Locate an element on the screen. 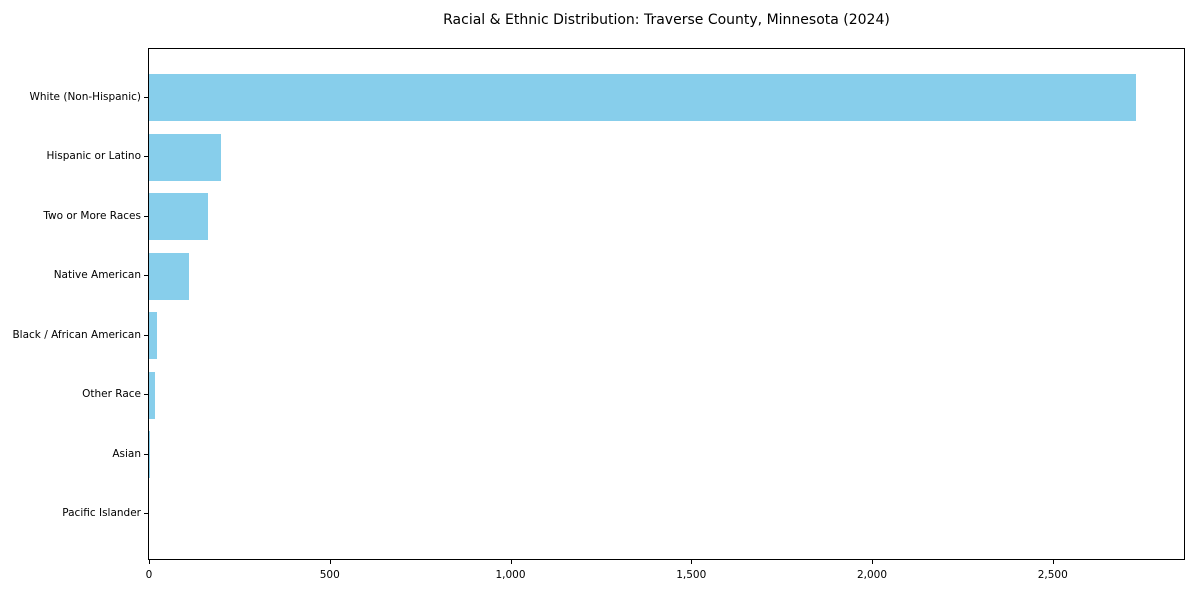 This screenshot has width=1200, height=600. bar-black-african-american is located at coordinates (153, 336).